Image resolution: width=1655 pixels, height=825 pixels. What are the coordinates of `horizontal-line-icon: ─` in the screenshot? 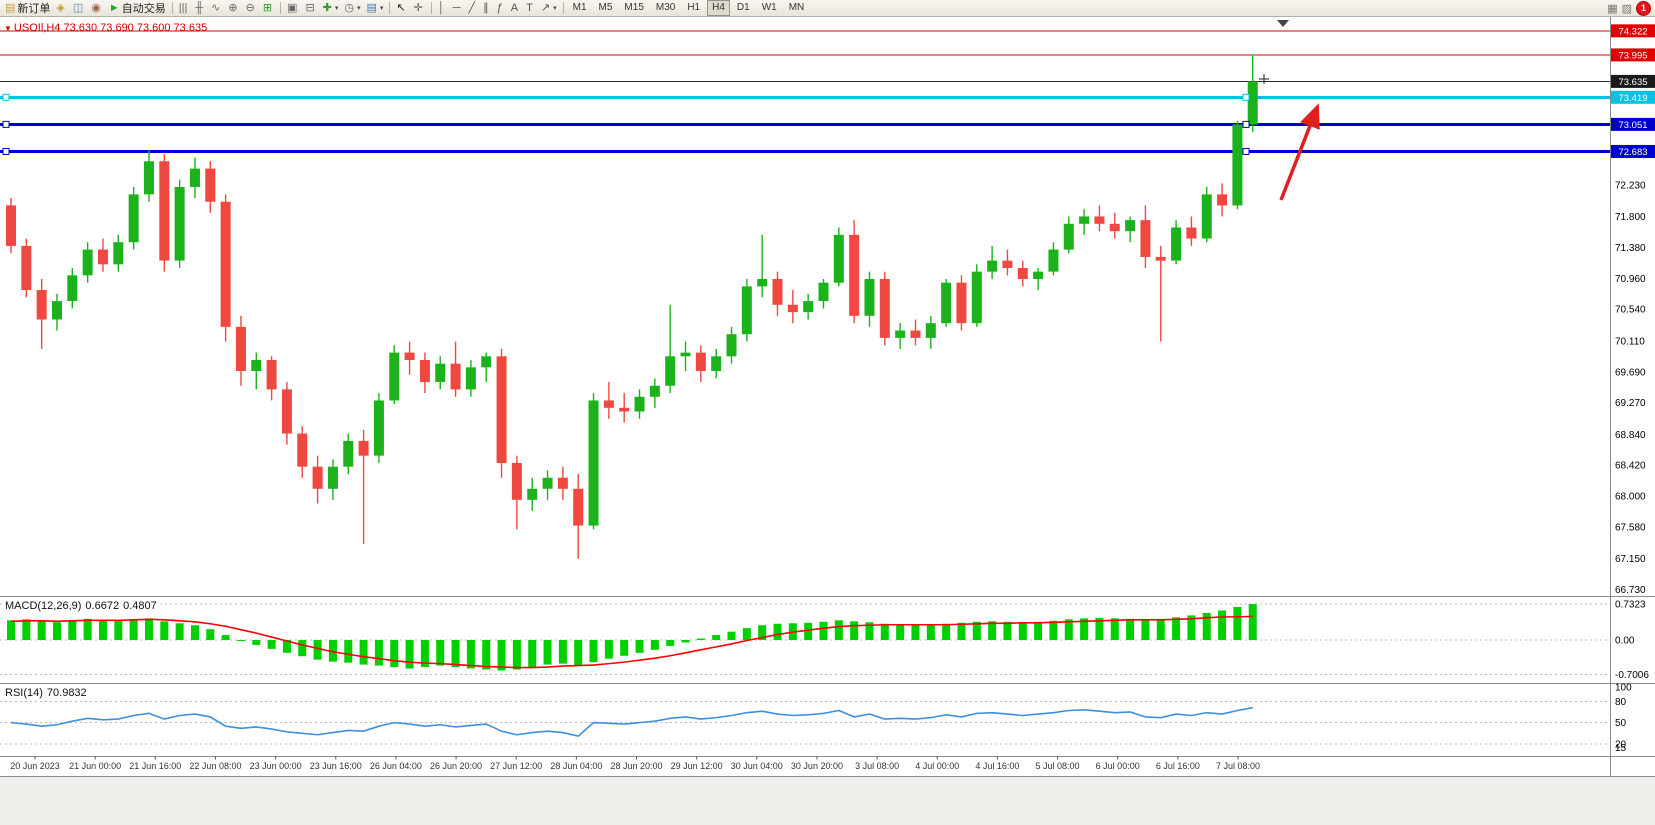 It's located at (458, 8).